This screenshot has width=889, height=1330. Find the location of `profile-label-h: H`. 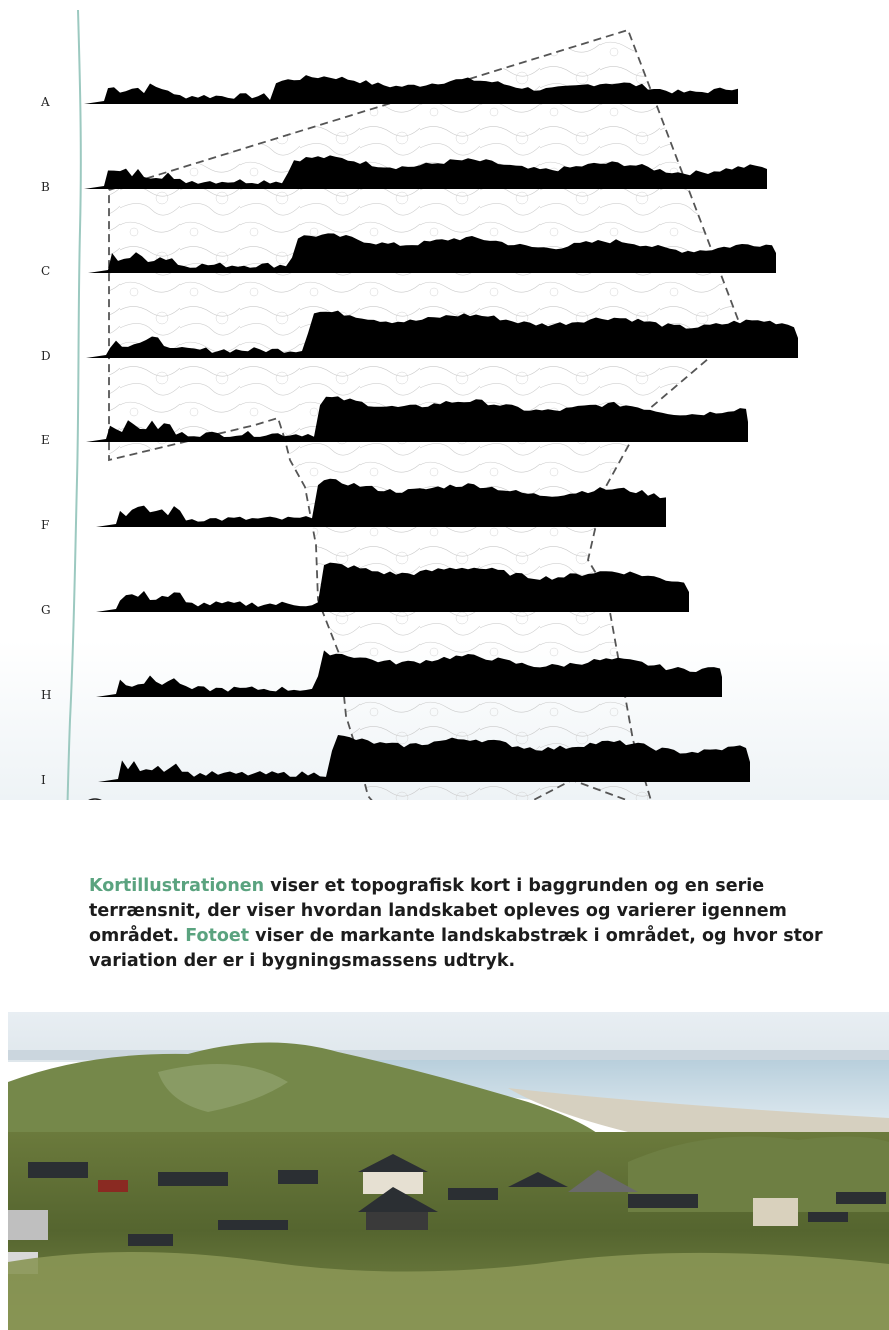

profile-label-h: H is located at coordinates (46, 695).